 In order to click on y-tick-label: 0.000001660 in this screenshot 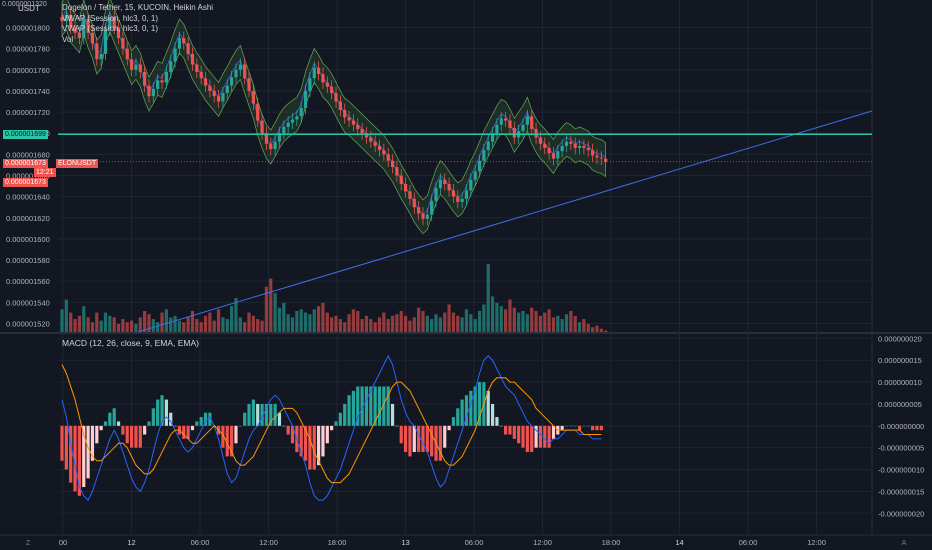, I will do `click(28, 176)`.